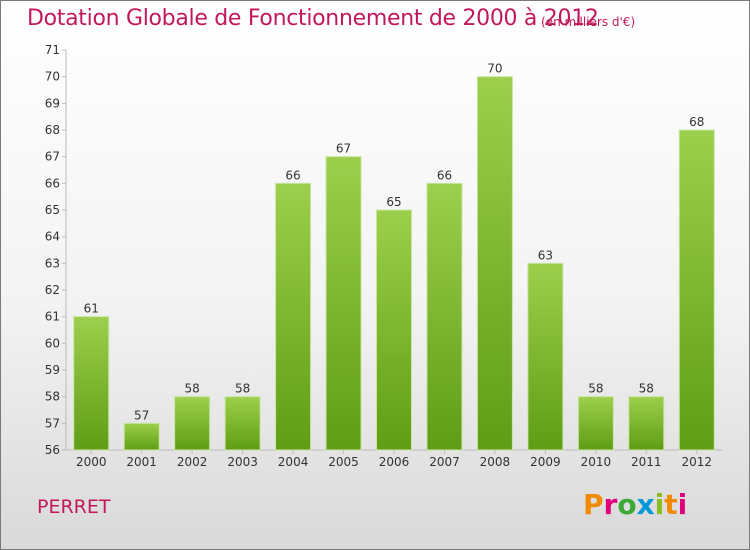  What do you see at coordinates (52, 317) in the screenshot?
I see `y-tick-label: 61` at bounding box center [52, 317].